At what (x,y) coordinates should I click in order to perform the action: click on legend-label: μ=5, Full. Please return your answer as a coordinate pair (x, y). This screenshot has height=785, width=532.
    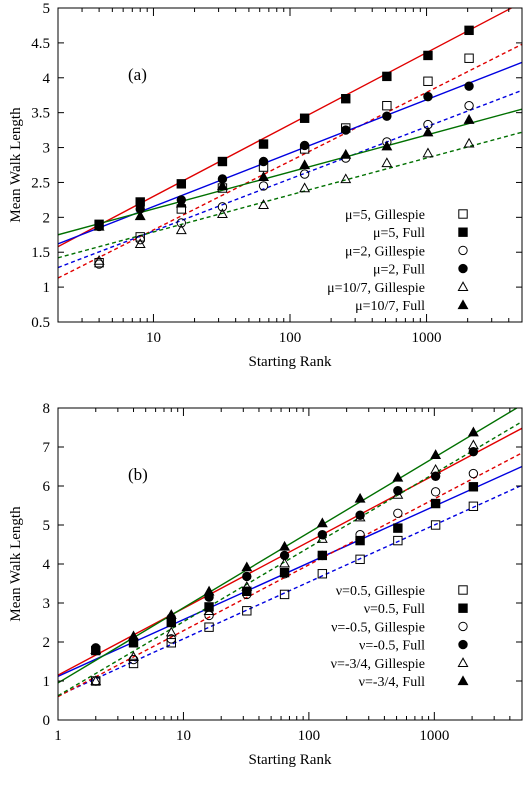
    Looking at the image, I should click on (399, 233).